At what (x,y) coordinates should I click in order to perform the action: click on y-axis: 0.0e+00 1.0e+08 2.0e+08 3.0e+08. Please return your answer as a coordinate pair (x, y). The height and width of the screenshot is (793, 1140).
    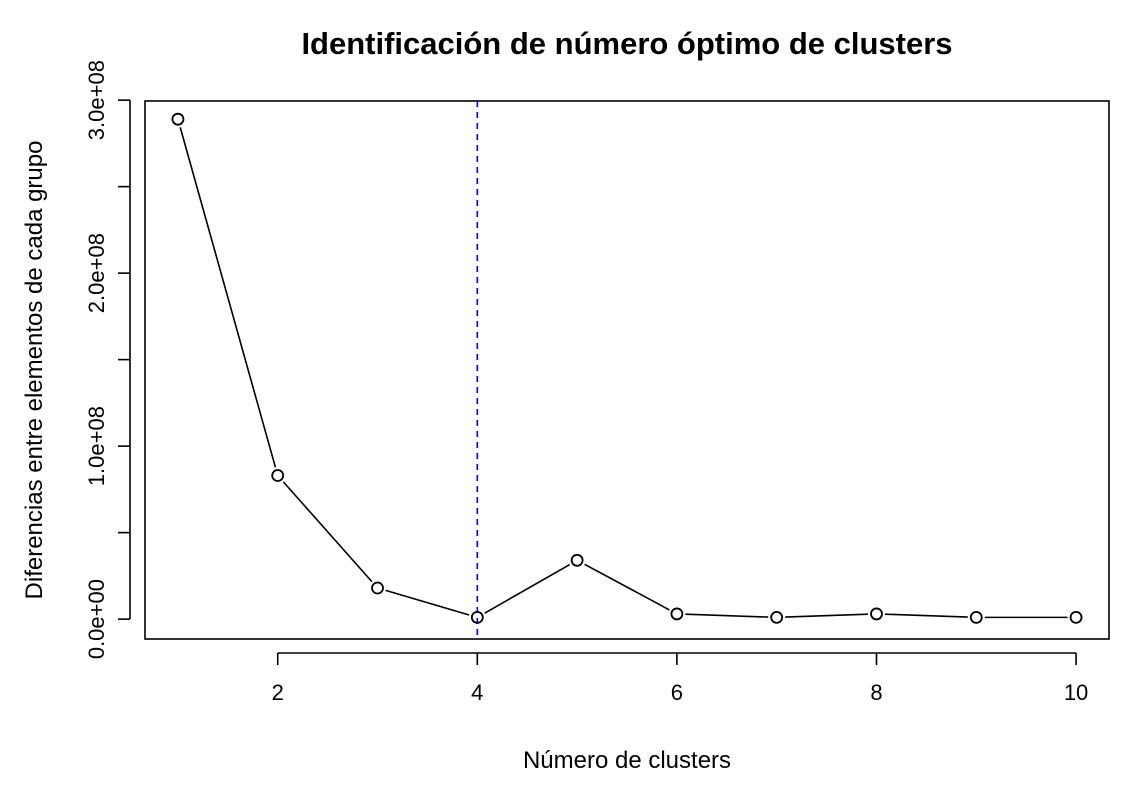
    Looking at the image, I should click on (107, 359).